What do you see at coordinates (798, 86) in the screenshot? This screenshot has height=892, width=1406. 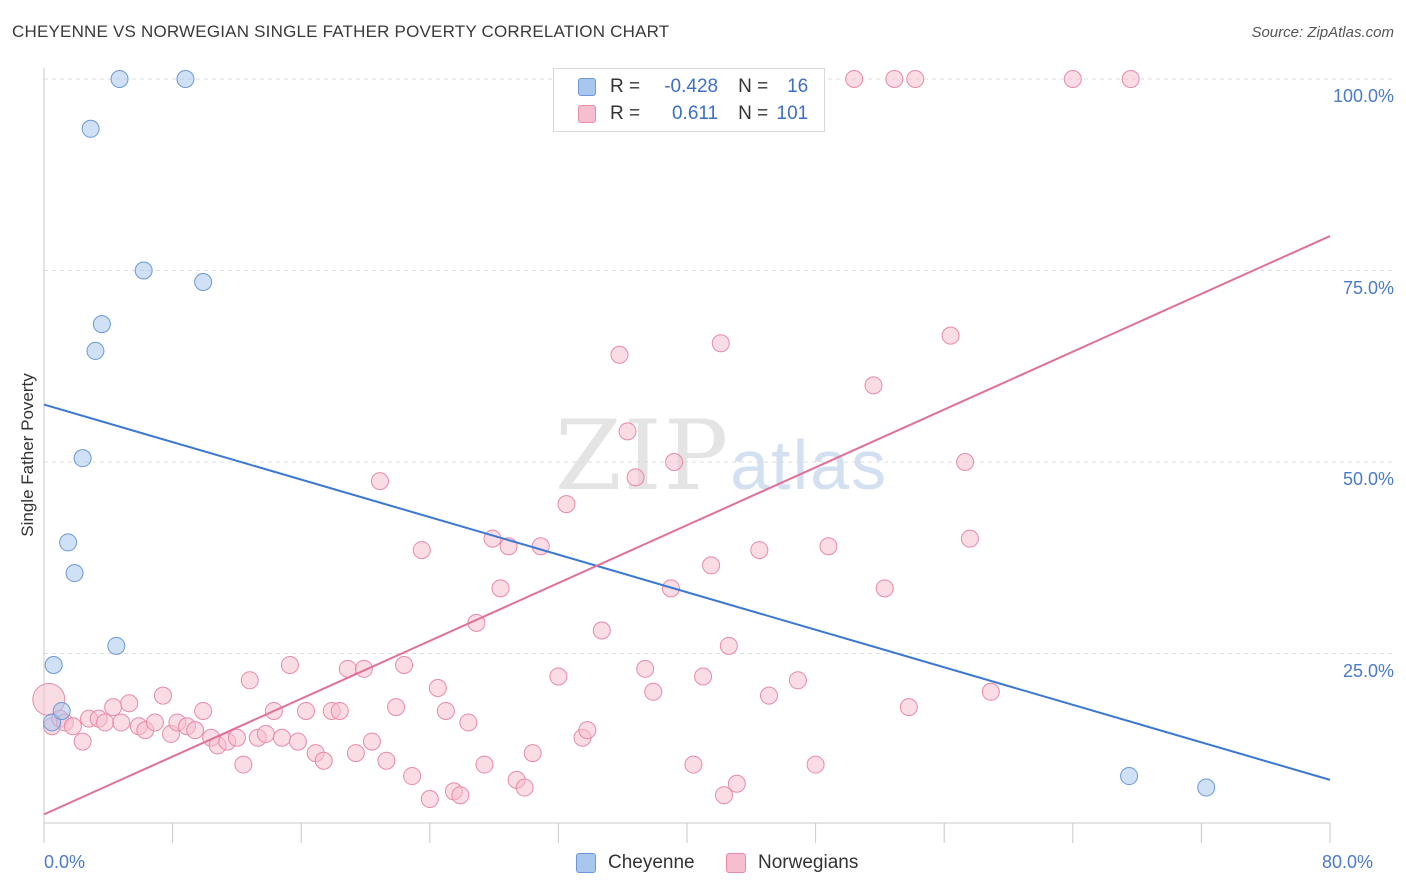 I see `legend-n-value: 16` at bounding box center [798, 86].